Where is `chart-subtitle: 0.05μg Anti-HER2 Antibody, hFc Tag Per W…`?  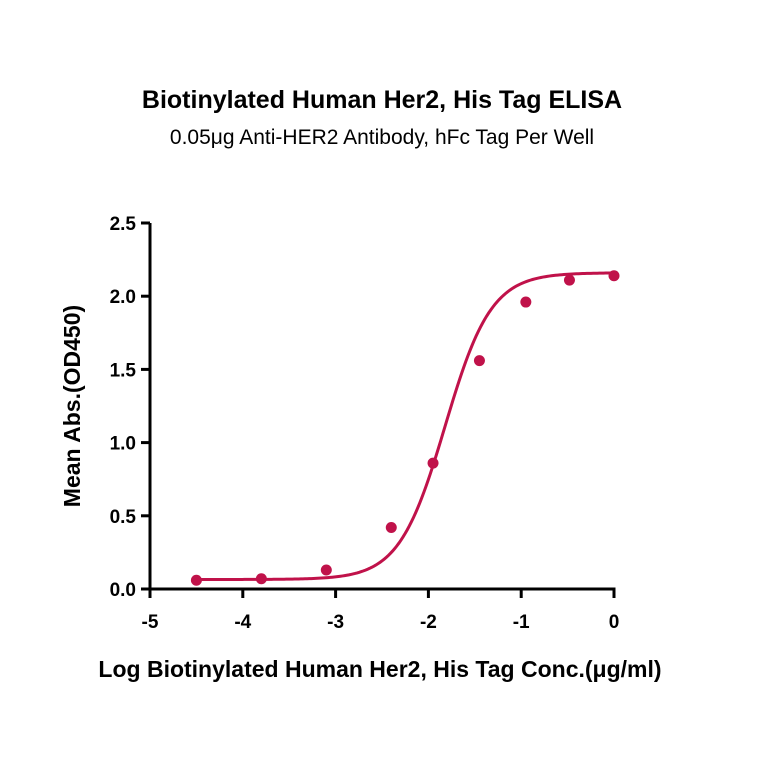
chart-subtitle: 0.05μg Anti-HER2 Antibody, hFc Tag Per W… is located at coordinates (382, 137).